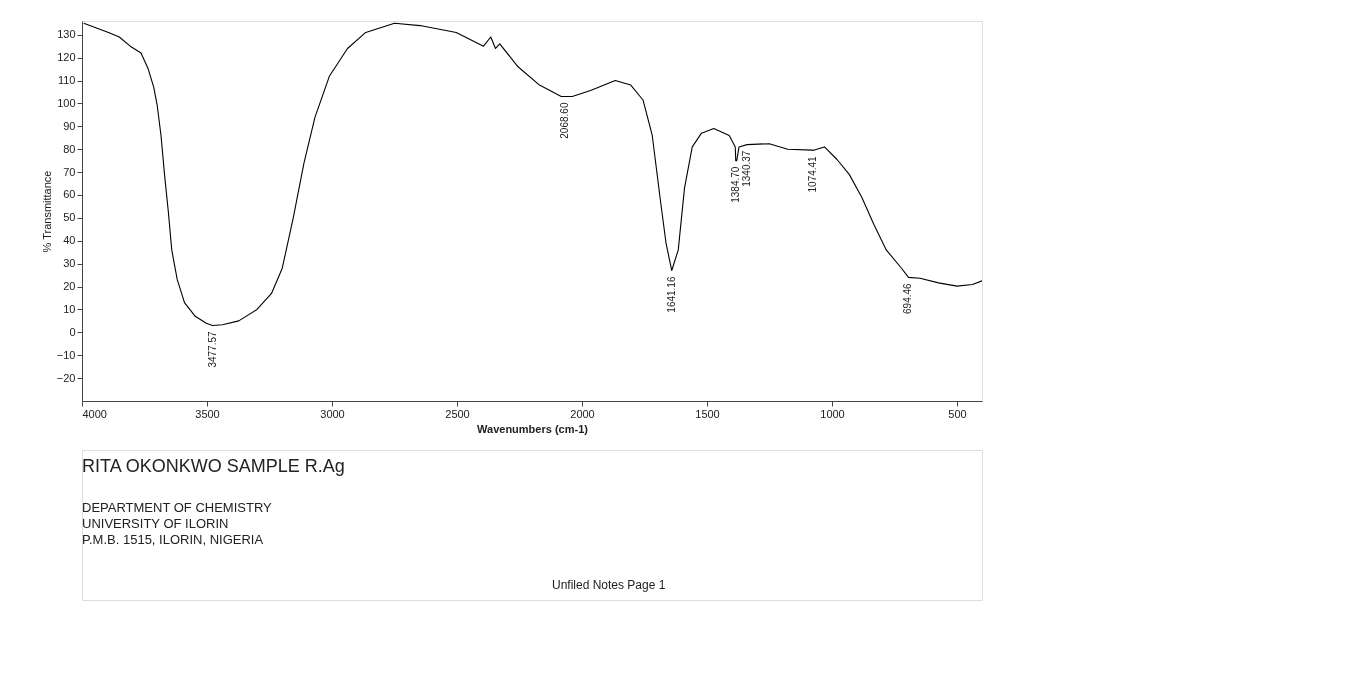 The image size is (1346, 687). I want to click on text: UNIVERSITY OF ILORIN, so click(155, 523).